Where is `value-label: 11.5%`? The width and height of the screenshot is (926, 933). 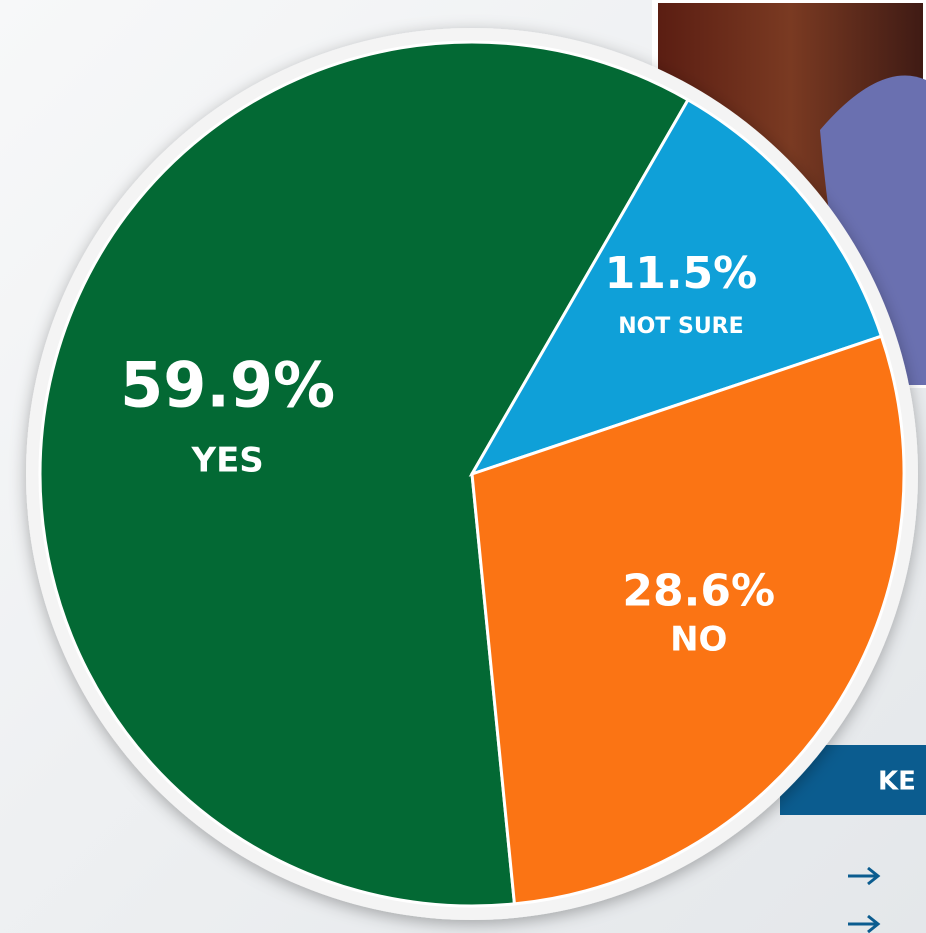
value-label: 11.5% is located at coordinates (681, 273).